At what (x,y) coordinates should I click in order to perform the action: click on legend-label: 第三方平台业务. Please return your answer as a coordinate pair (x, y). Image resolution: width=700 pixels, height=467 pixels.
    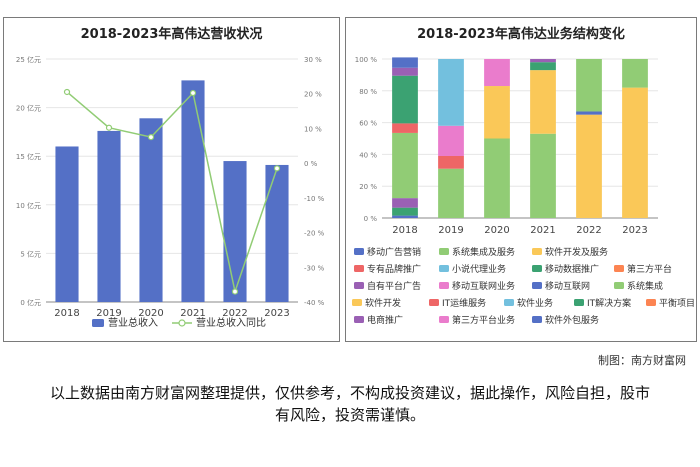
    Looking at the image, I should click on (483, 320).